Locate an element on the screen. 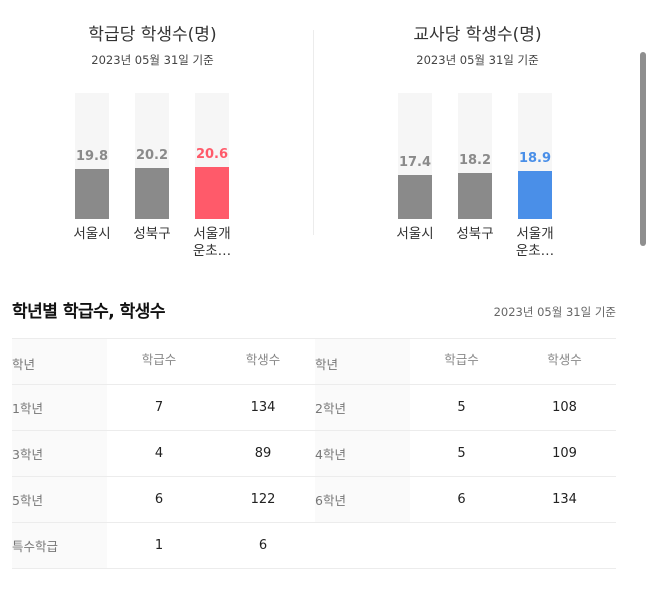 Image resolution: width=646 pixels, height=589 pixels. students-cell is located at coordinates (564, 546).